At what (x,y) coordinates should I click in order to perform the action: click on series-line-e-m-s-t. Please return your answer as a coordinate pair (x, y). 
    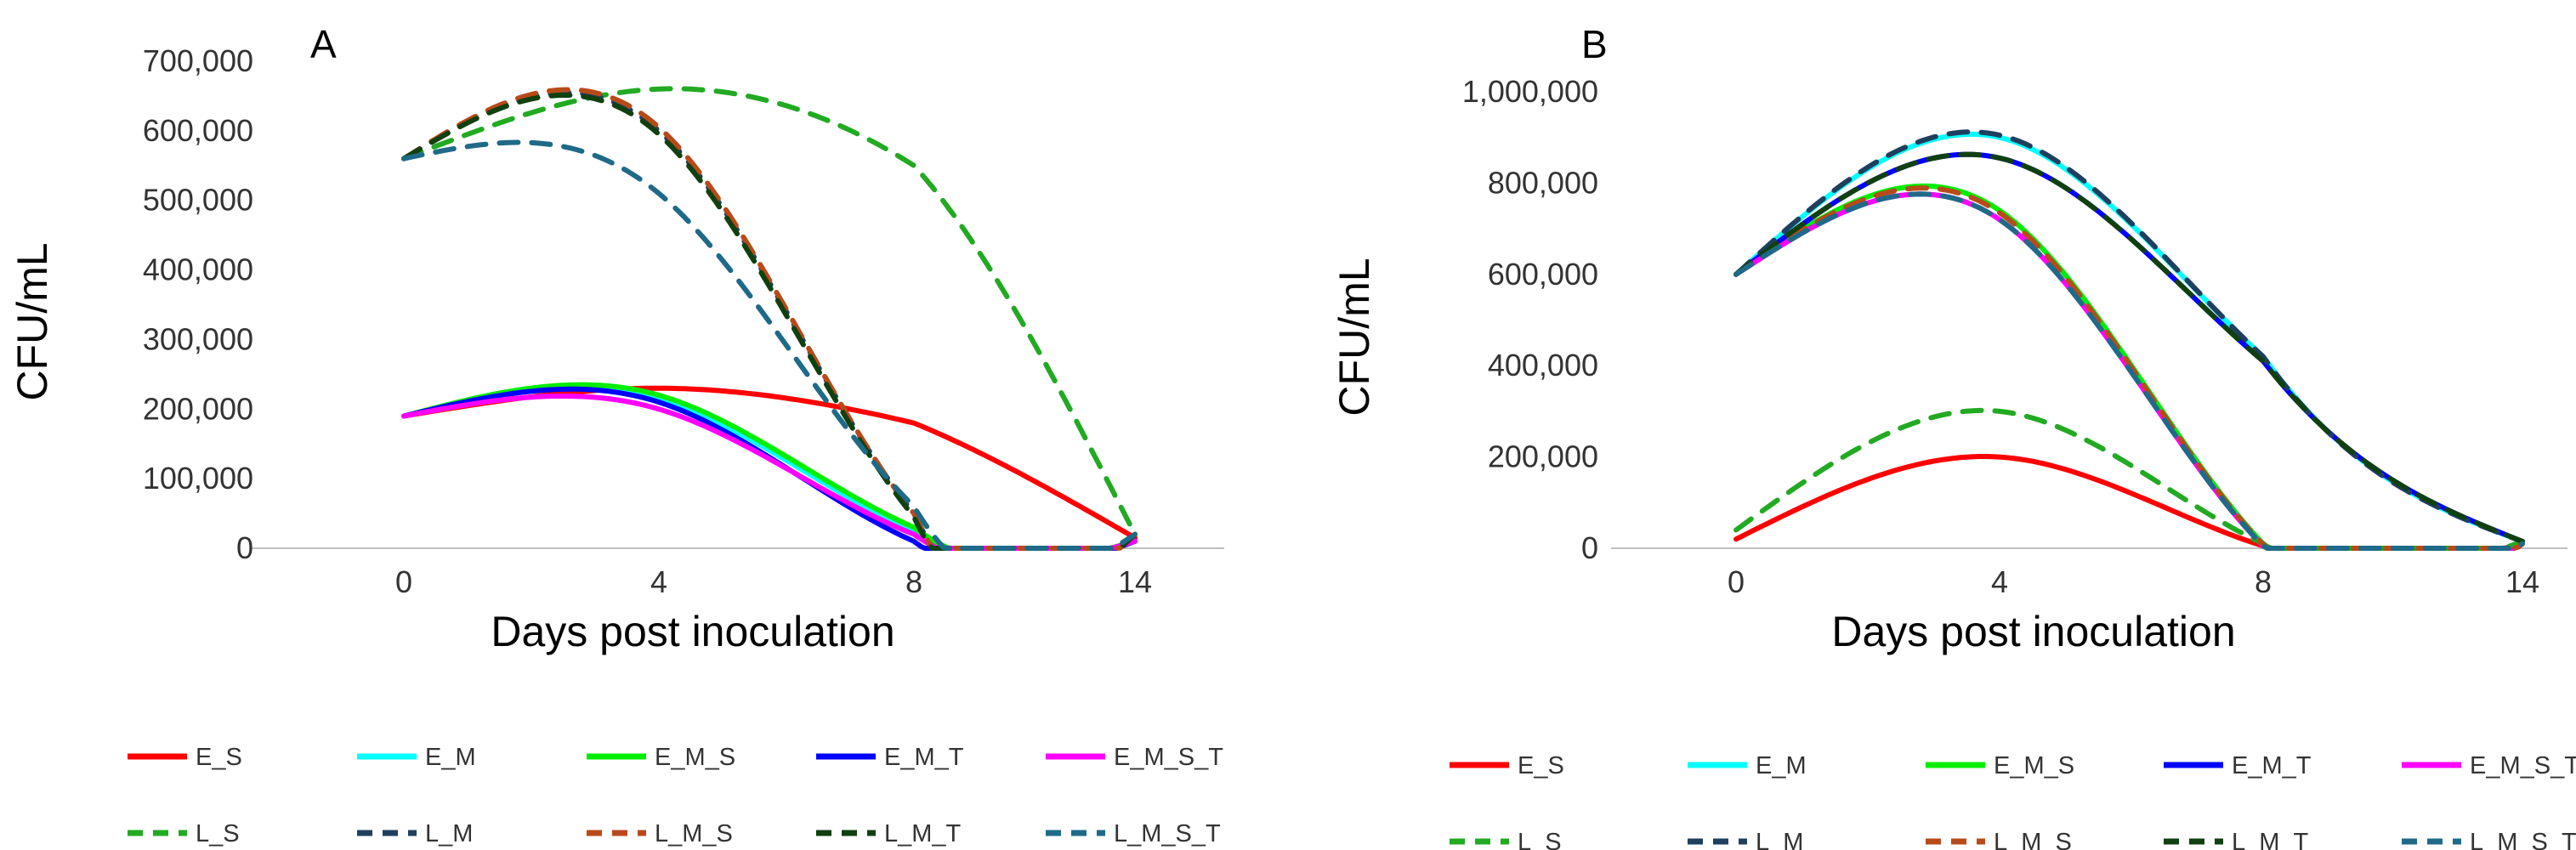
    Looking at the image, I should click on (770, 472).